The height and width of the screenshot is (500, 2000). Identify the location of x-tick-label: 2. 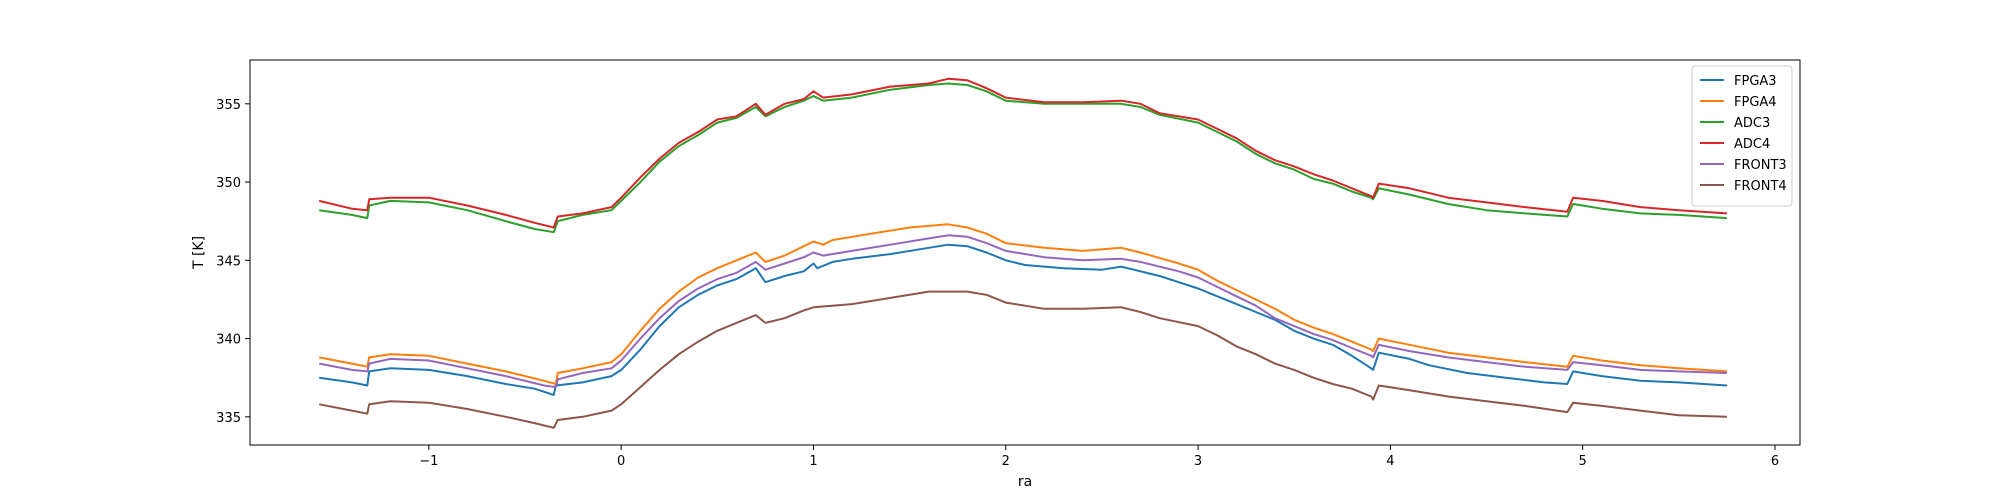
(1006, 461).